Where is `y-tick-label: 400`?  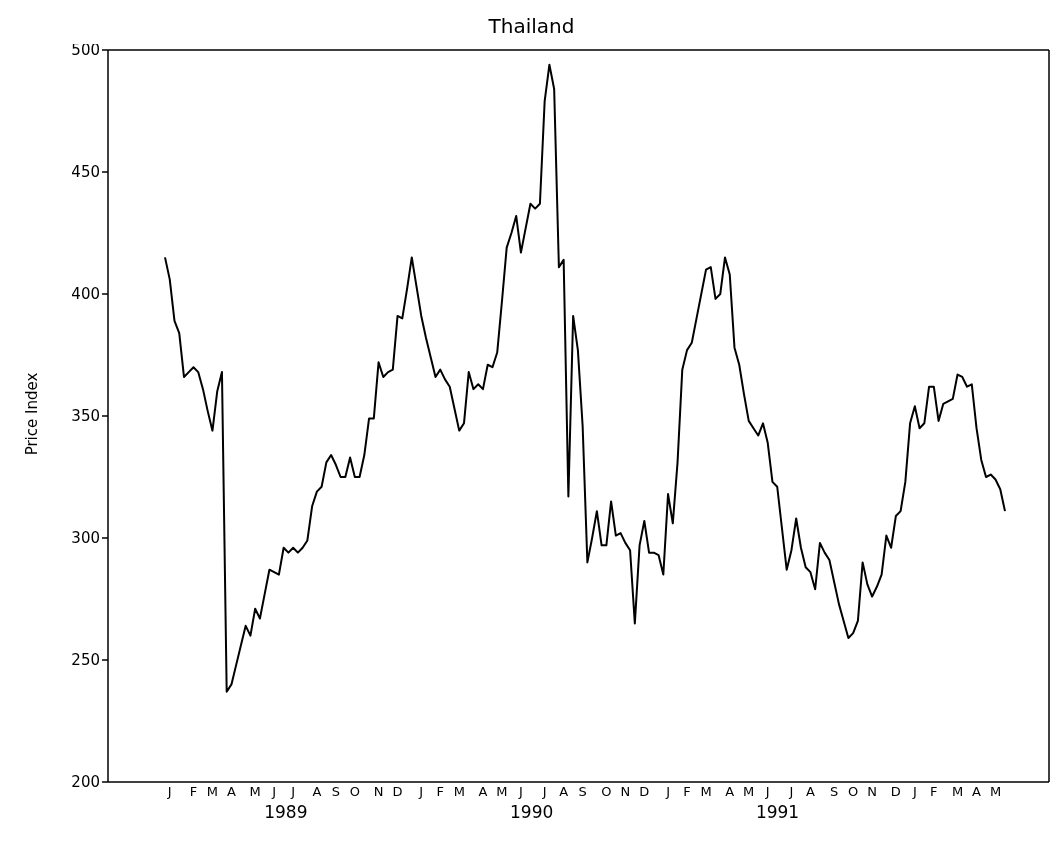
y-tick-label: 400 is located at coordinates (85, 294).